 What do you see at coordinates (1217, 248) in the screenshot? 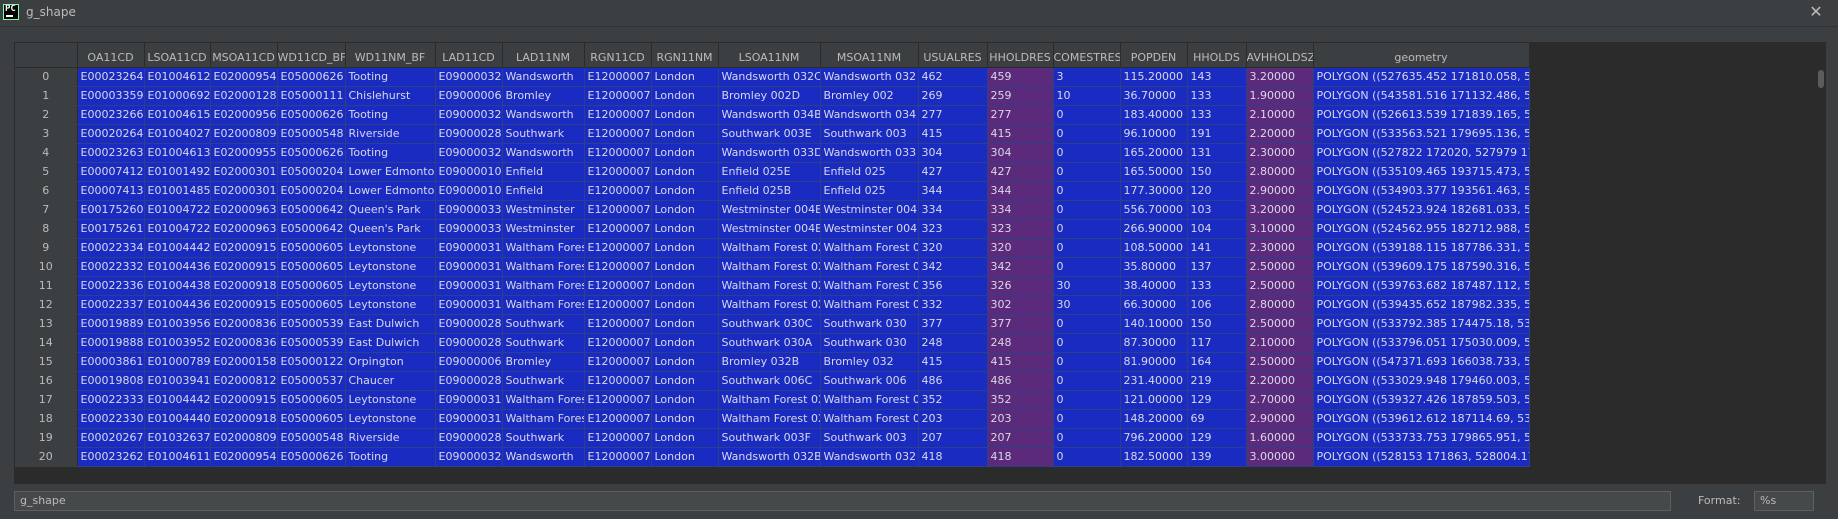
I see `table-cell: 141` at bounding box center [1217, 248].